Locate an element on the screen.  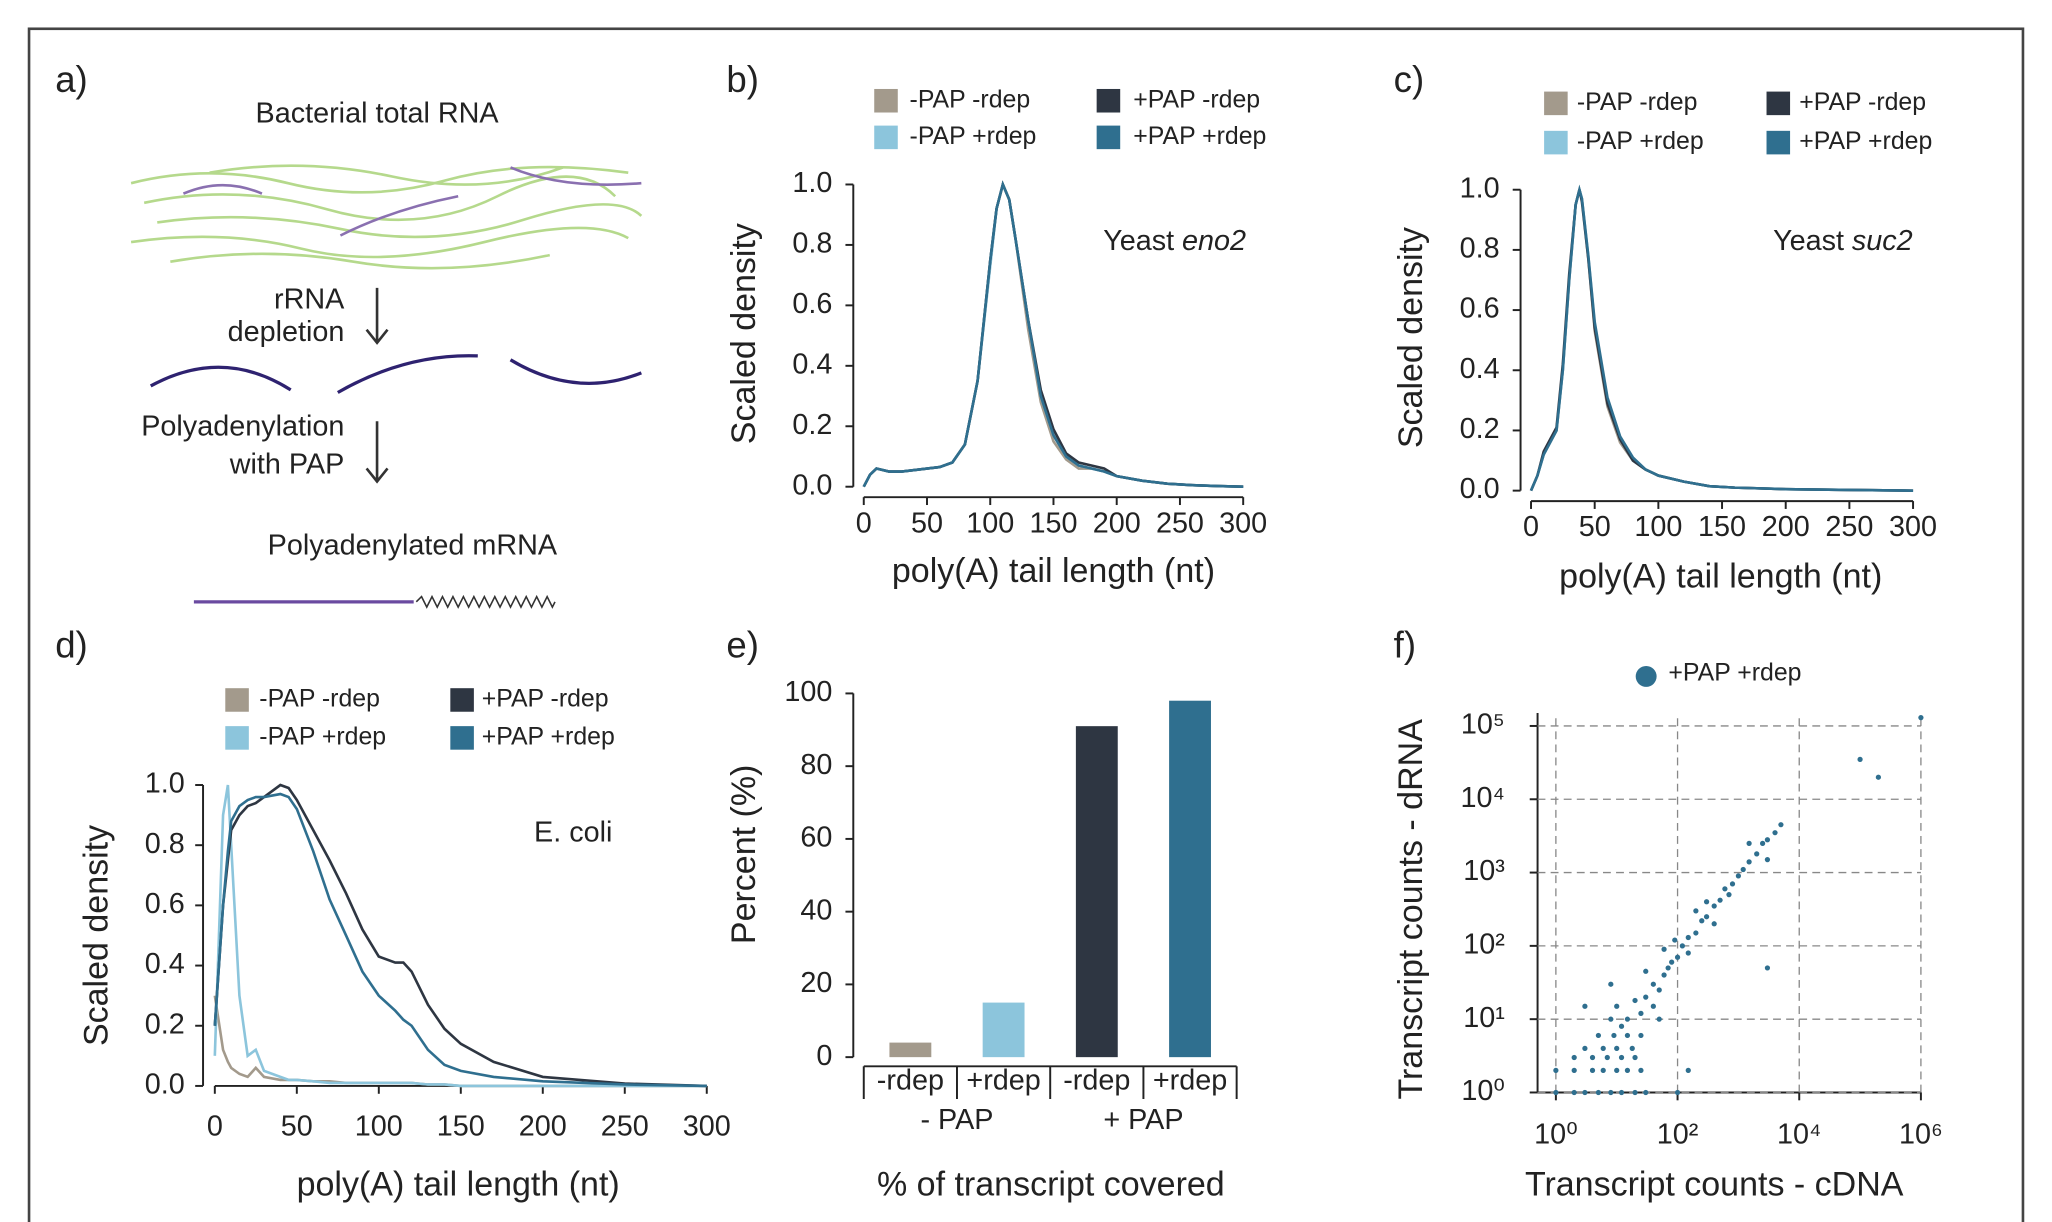
group-label: + PAP is located at coordinates (1143, 1120).